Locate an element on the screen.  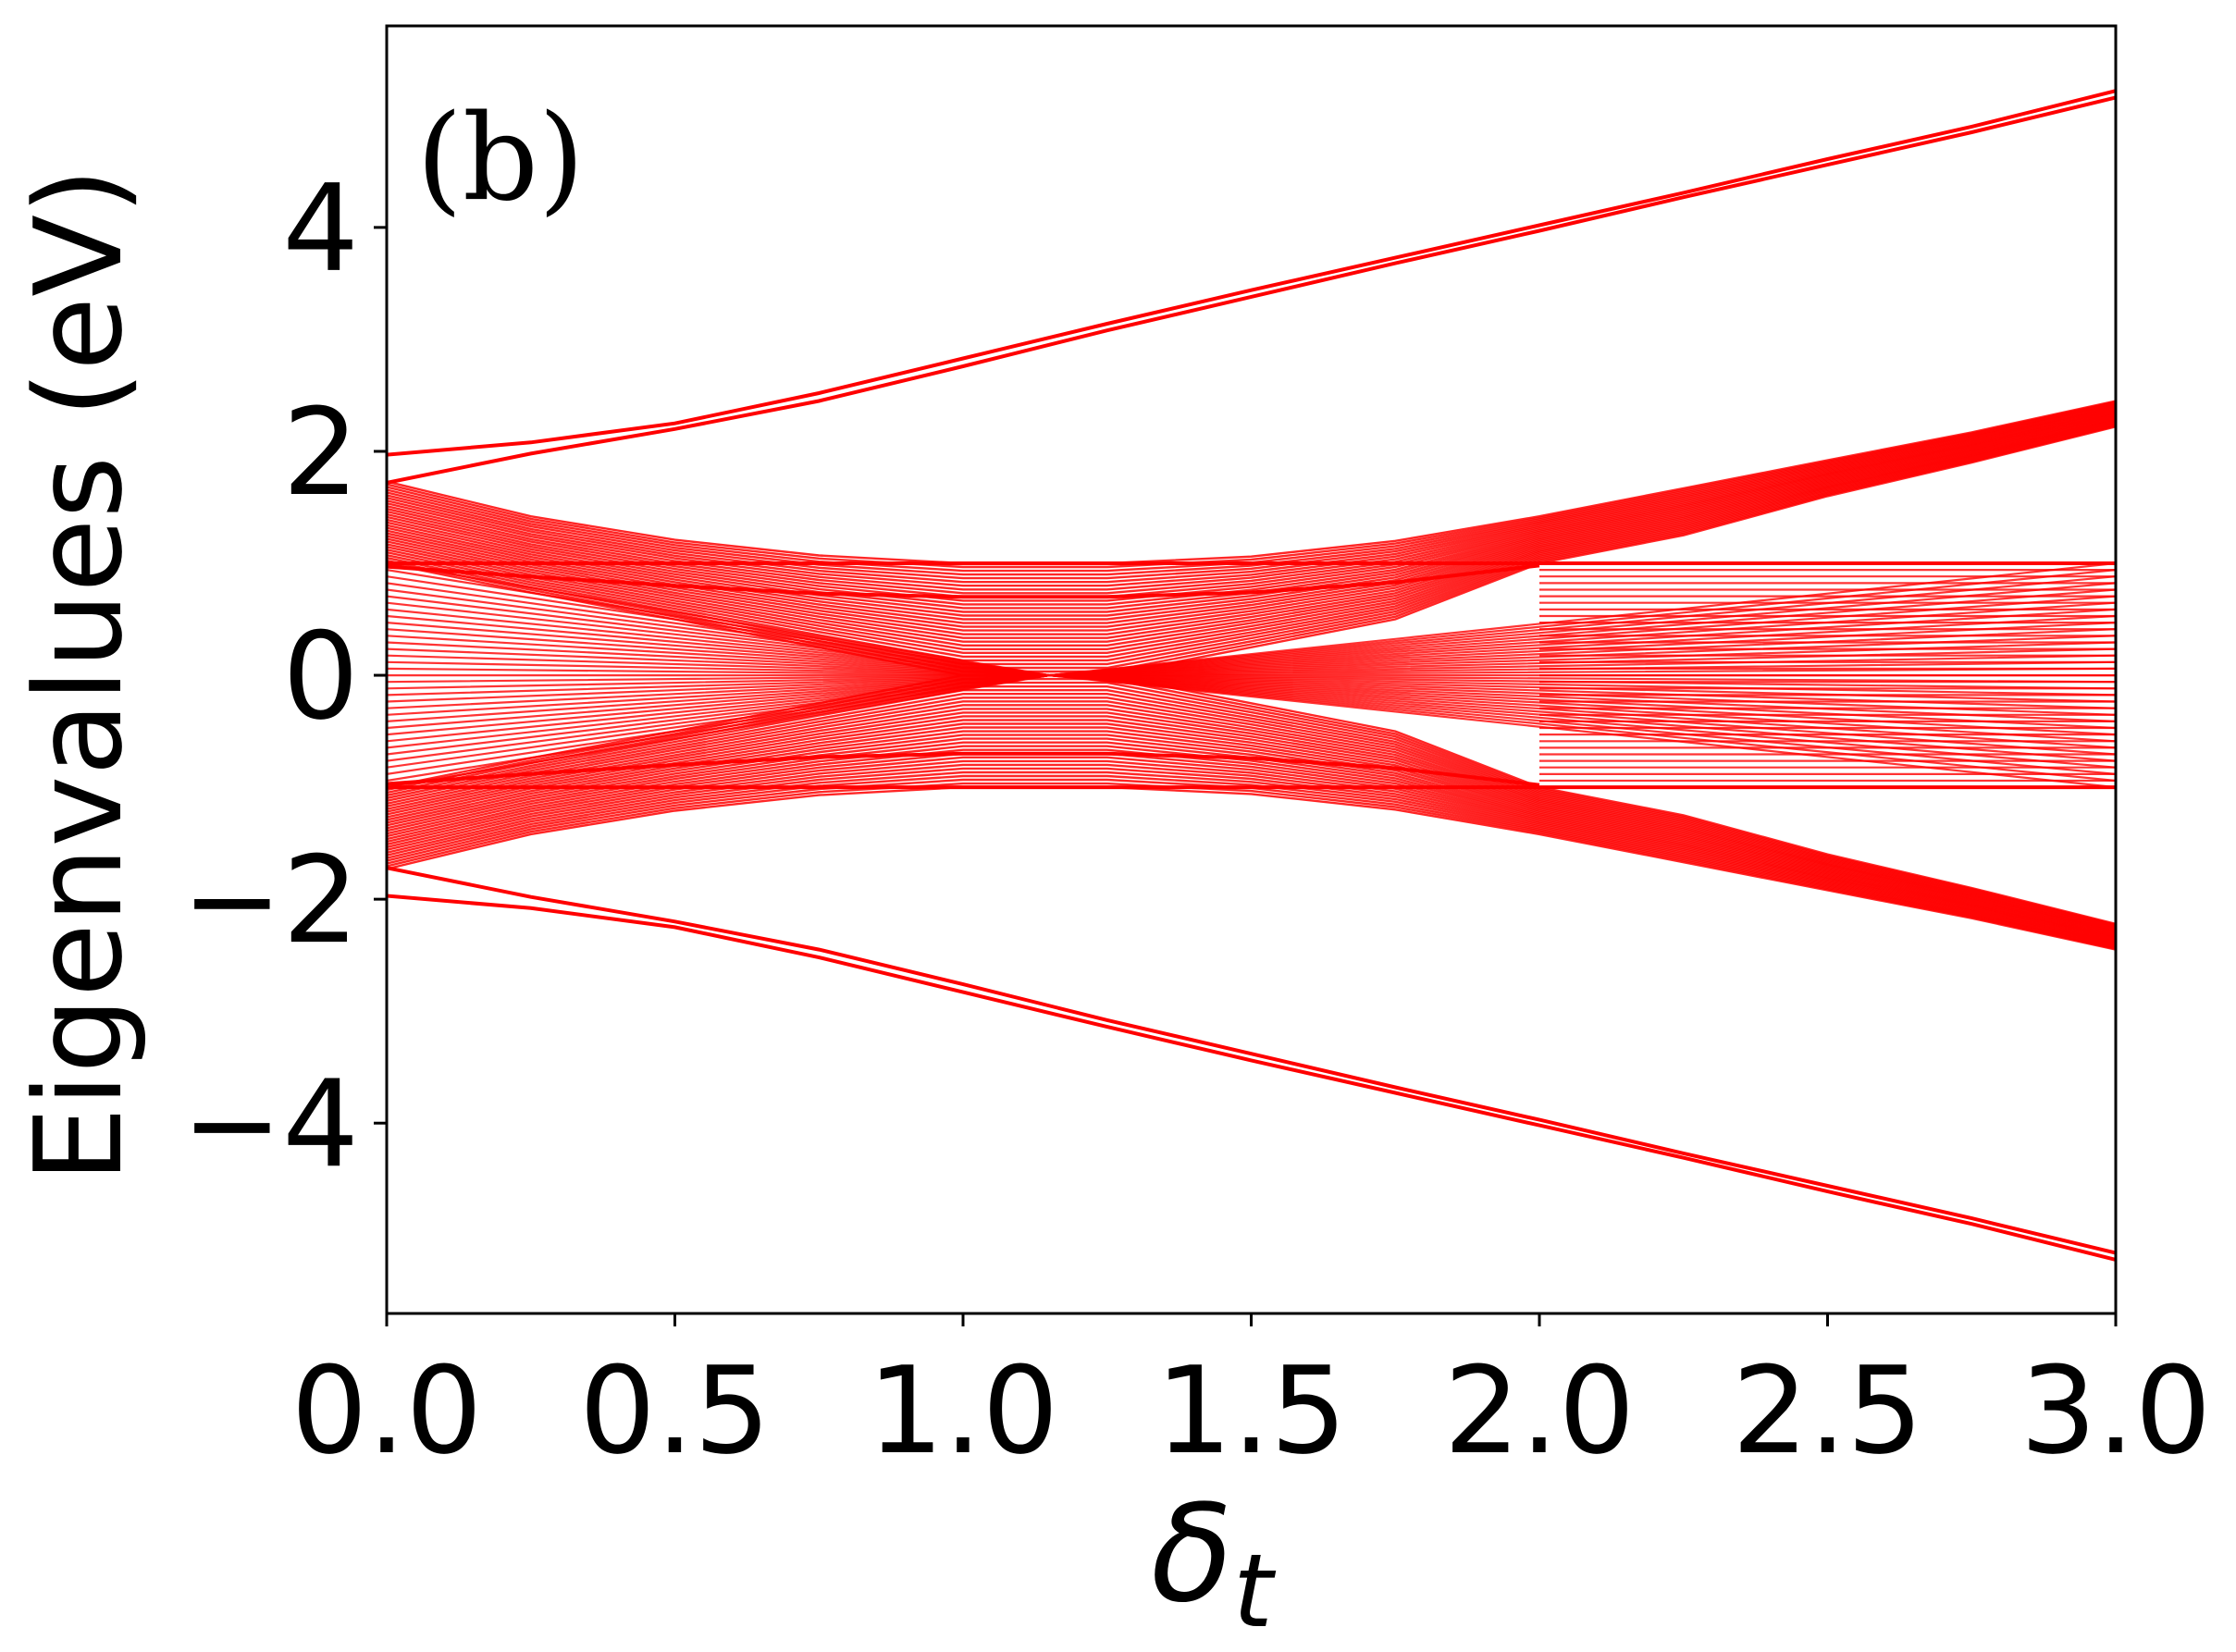
flat-band-line is located at coordinates (1252, 619).